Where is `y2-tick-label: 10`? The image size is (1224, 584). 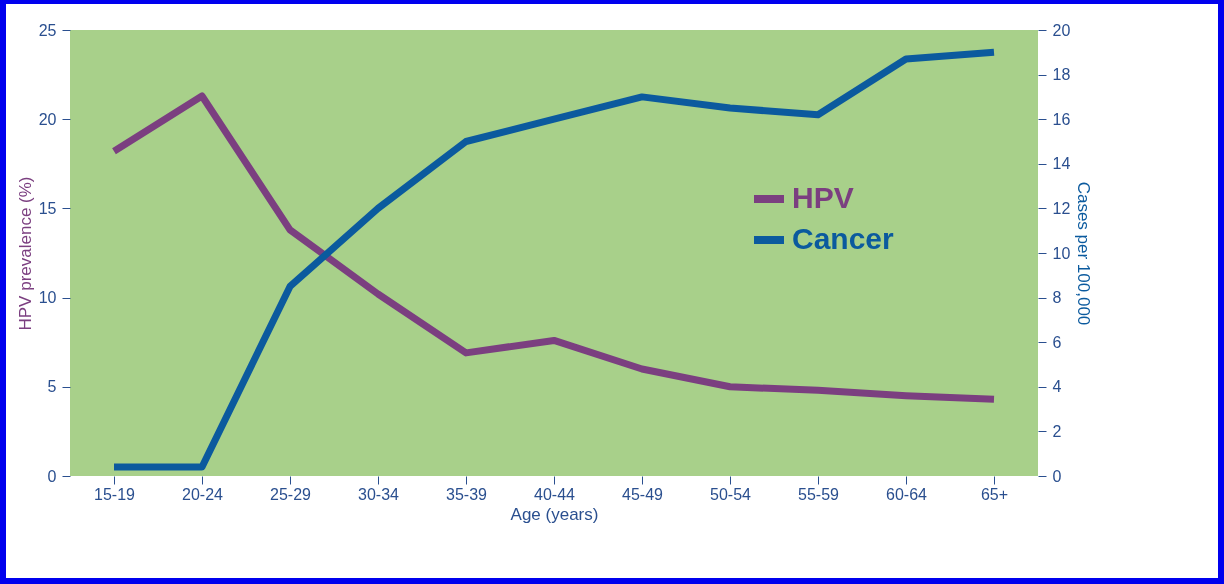
y2-tick-label: 10 is located at coordinates (1061, 253).